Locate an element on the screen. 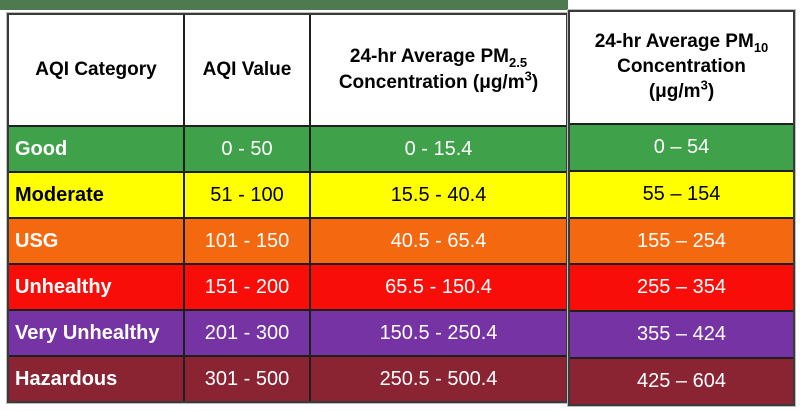  pm10-header-suffix: ) is located at coordinates (711, 91).